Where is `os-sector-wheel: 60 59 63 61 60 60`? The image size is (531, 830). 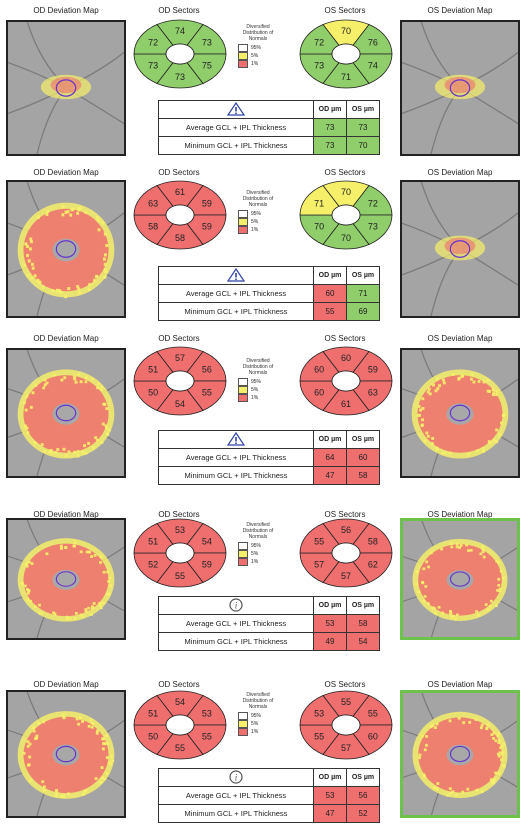
os-sector-wheel: 60 59 63 61 60 60 is located at coordinates (346, 381).